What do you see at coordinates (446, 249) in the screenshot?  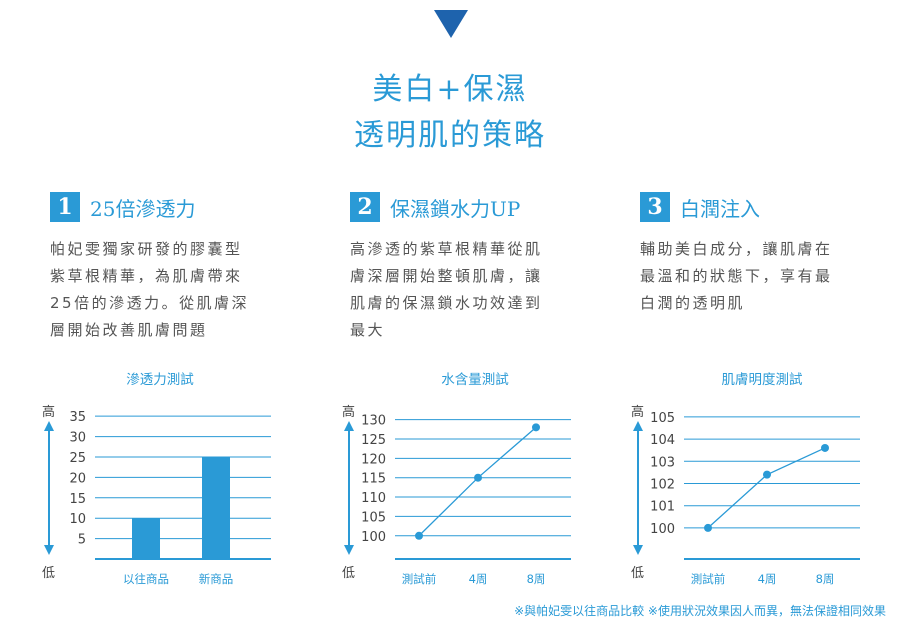 I see `description-line: 高滲透的紫草根精華從肌` at bounding box center [446, 249].